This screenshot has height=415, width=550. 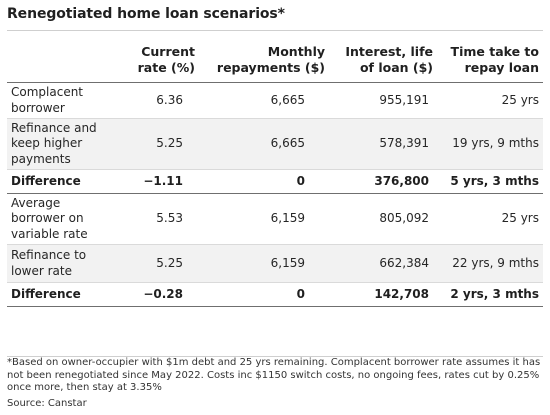 I want to click on difference-row: Difference −1.11 0 376,800 5 yrs, 3 mths, so click(x=275, y=181).